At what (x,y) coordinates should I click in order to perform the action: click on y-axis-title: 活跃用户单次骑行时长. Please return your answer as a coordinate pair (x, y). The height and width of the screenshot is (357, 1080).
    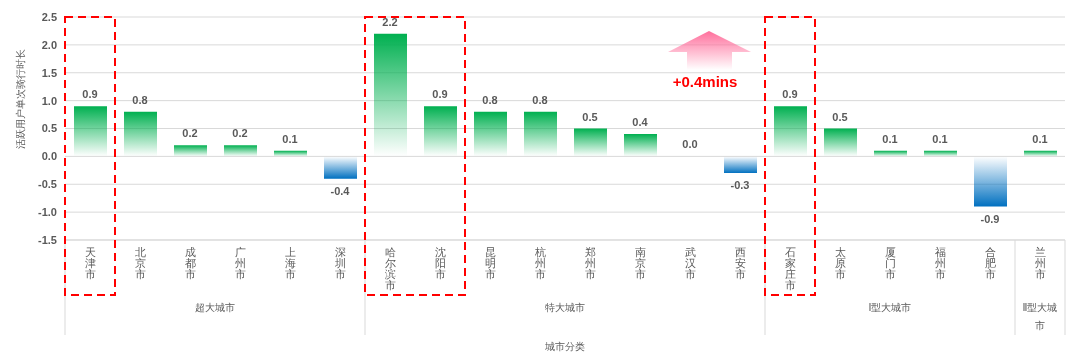
    Looking at the image, I should click on (20, 98).